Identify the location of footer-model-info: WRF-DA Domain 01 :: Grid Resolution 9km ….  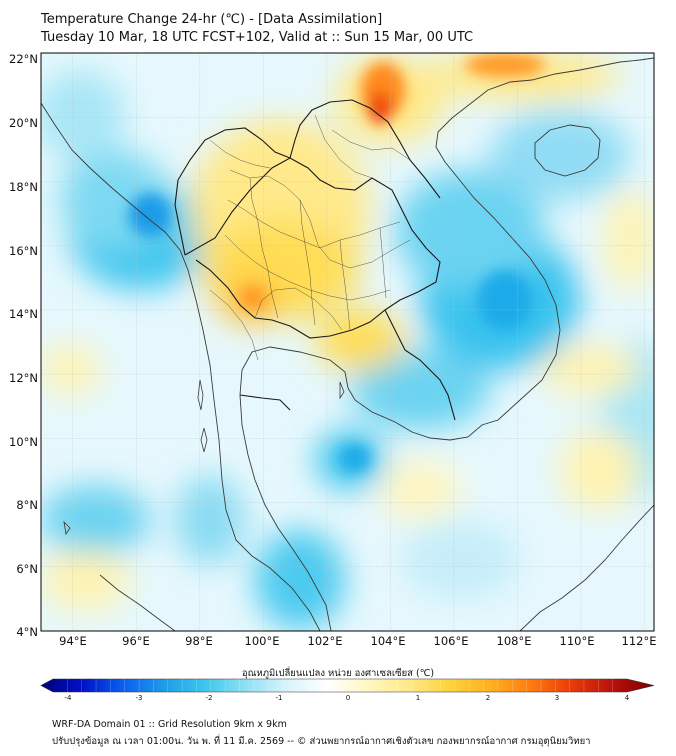
(169, 724).